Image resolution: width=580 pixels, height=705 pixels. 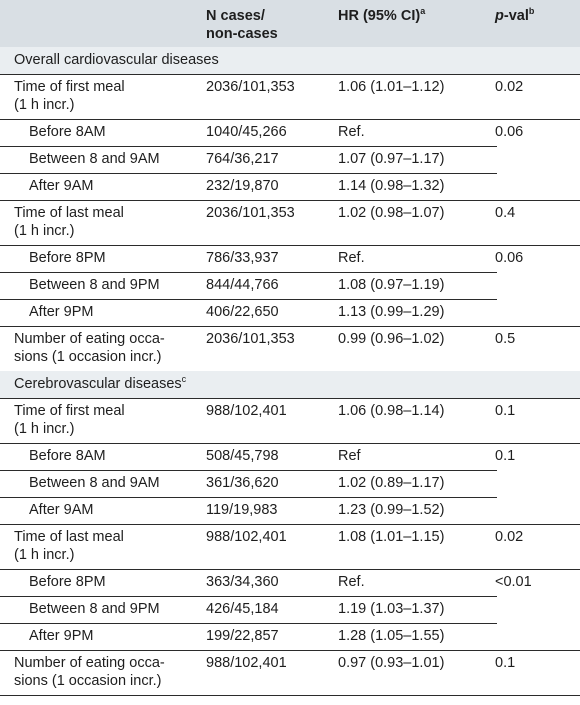 I want to click on section-title-text: Cerebrovascular diseases, so click(x=98, y=384).